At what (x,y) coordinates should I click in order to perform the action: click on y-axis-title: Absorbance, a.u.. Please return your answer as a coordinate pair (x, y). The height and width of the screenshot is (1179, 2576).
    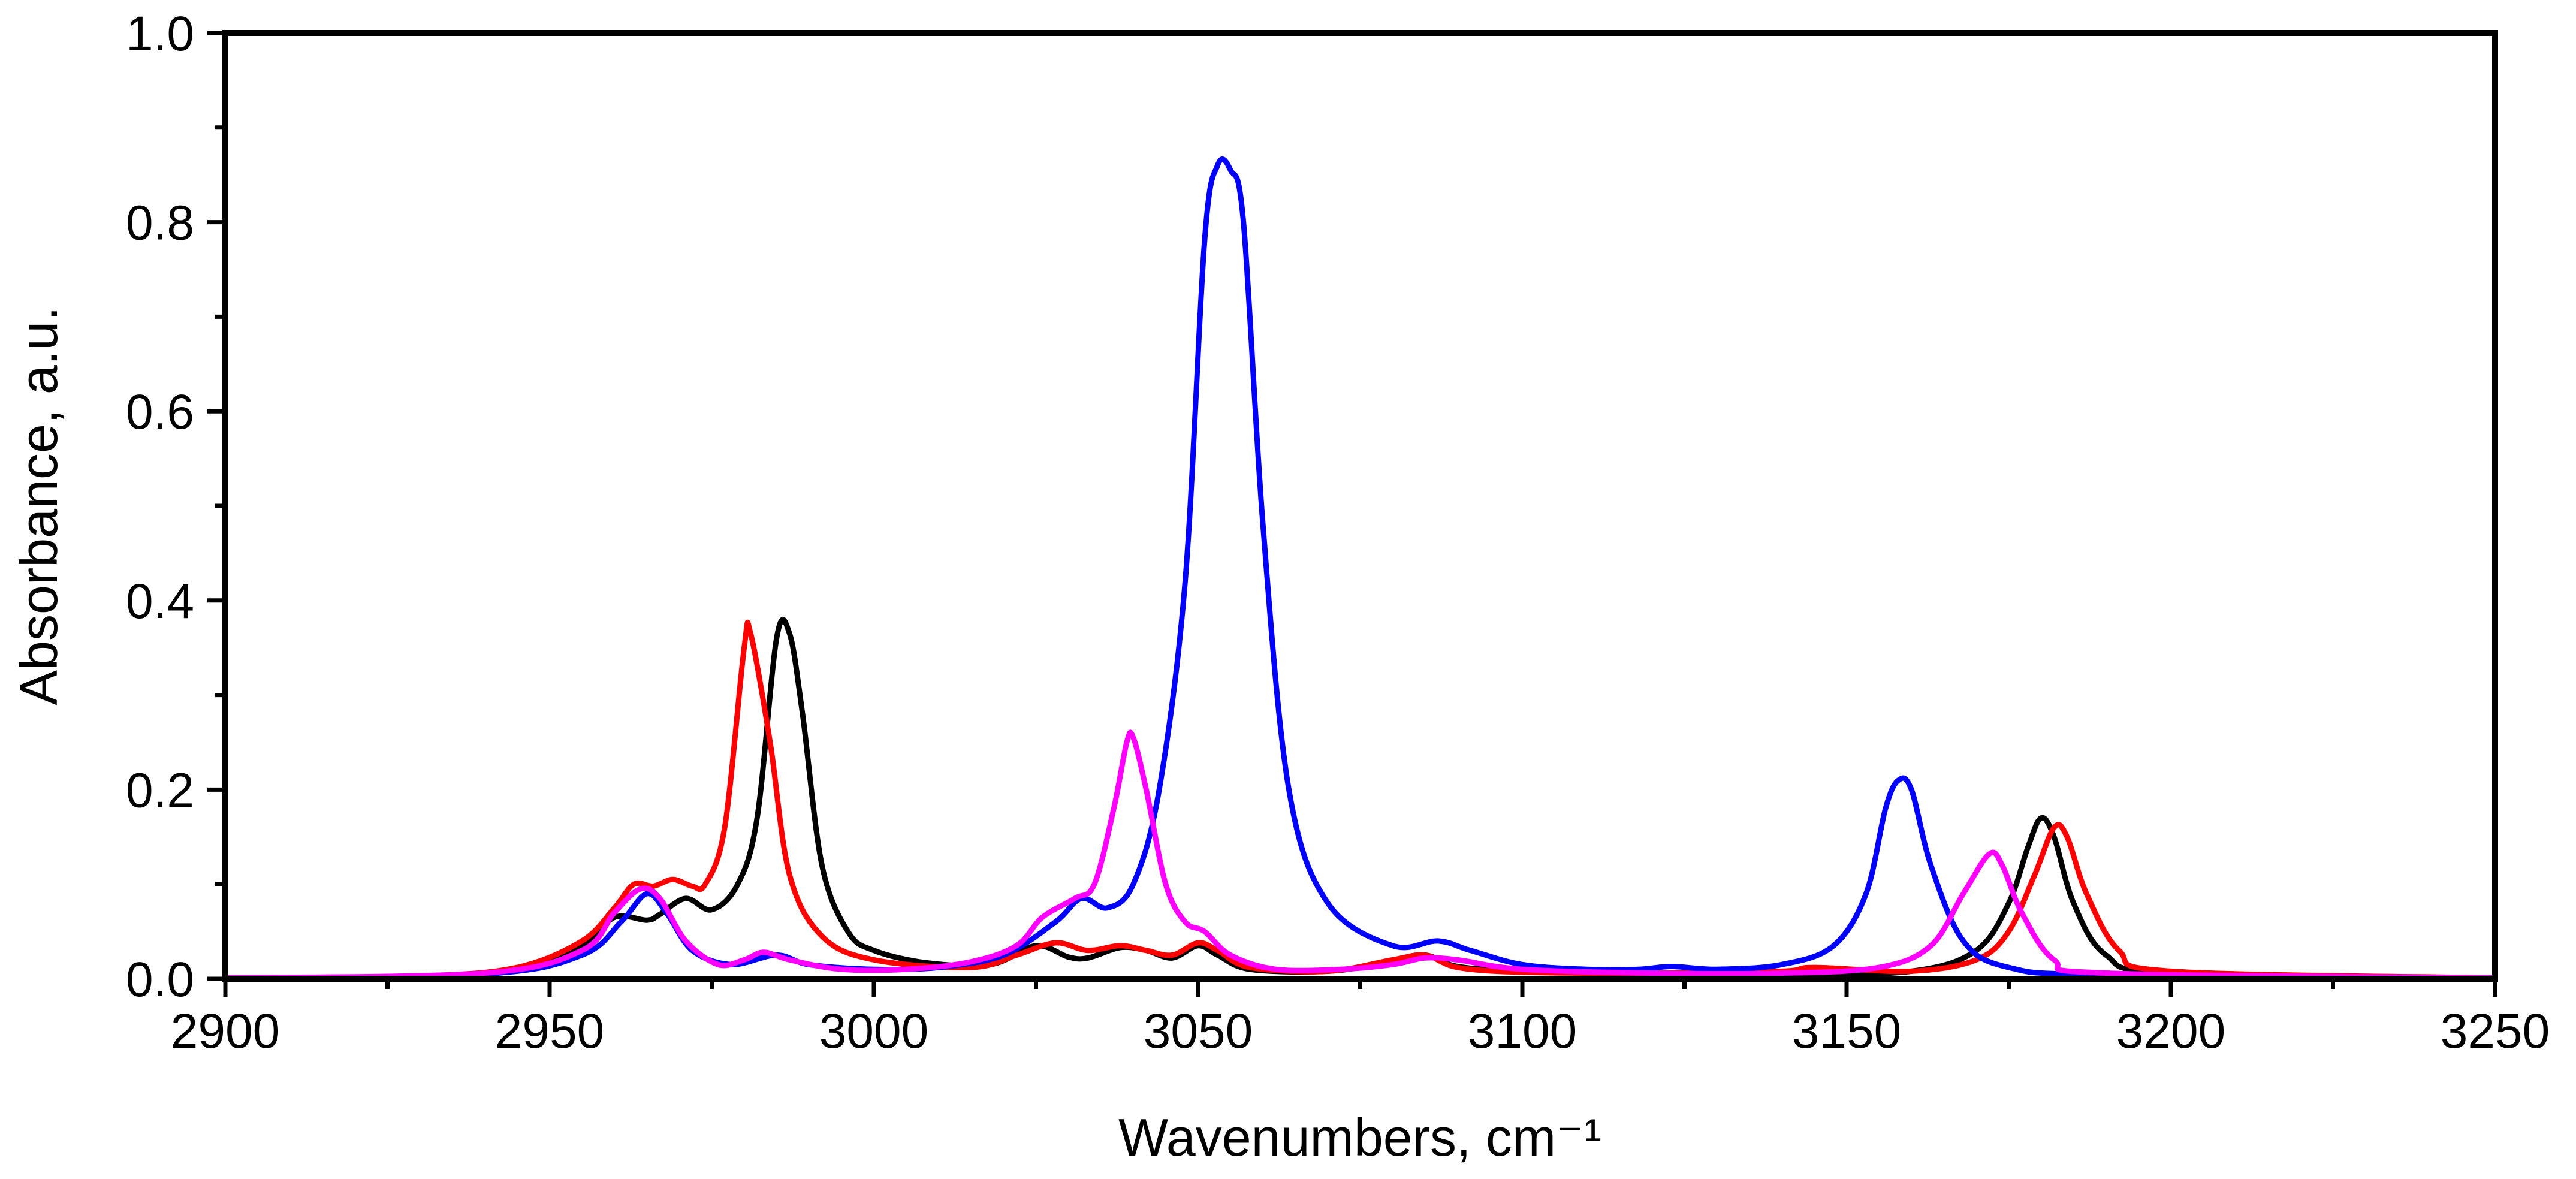
    Looking at the image, I should click on (39, 505).